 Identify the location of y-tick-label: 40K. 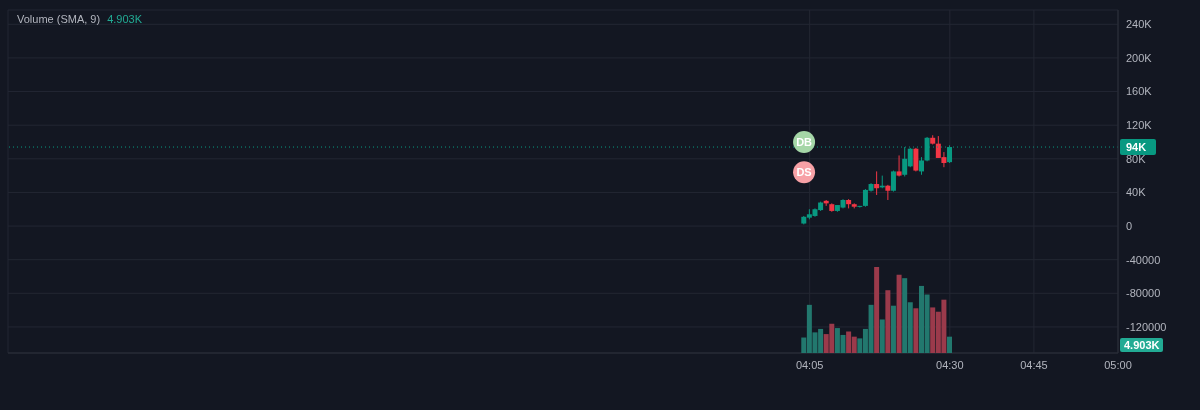
(1136, 192).